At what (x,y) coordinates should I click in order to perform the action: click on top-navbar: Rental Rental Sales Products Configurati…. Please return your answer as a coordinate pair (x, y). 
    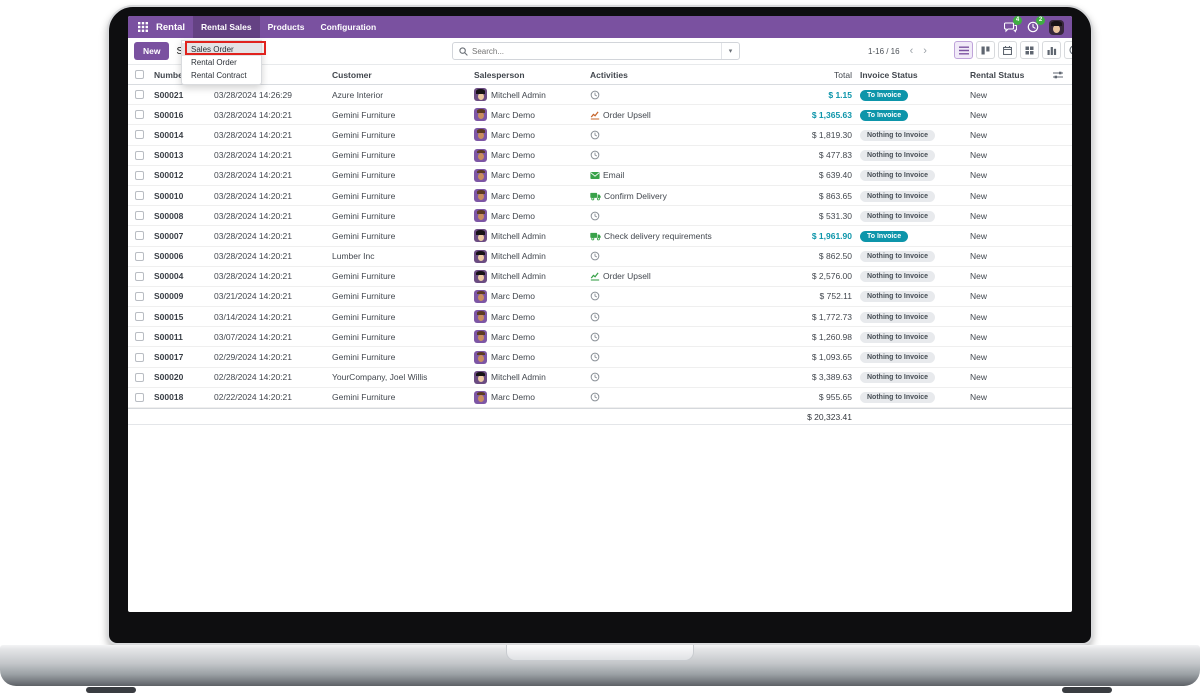
    Looking at the image, I should click on (600, 27).